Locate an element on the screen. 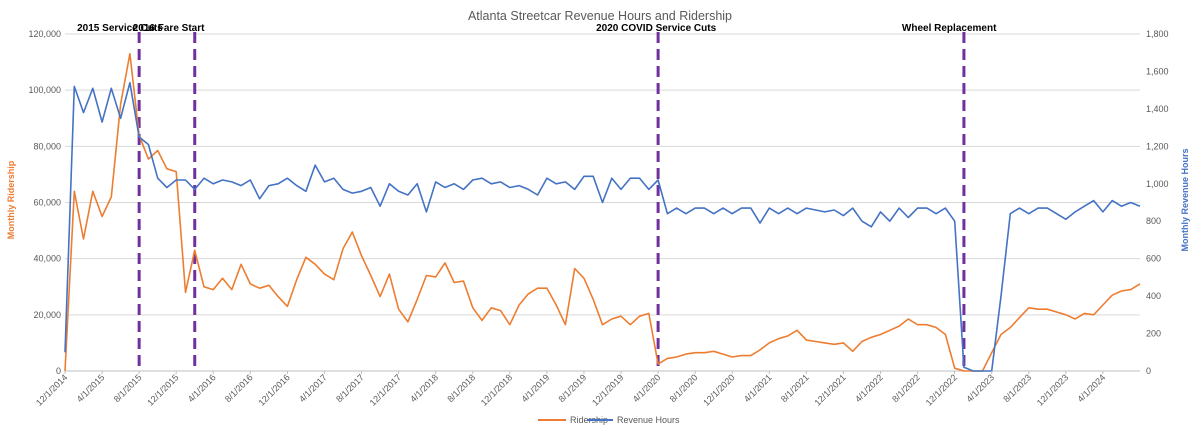  y-tick-label: 60,000 is located at coordinates (47, 203).